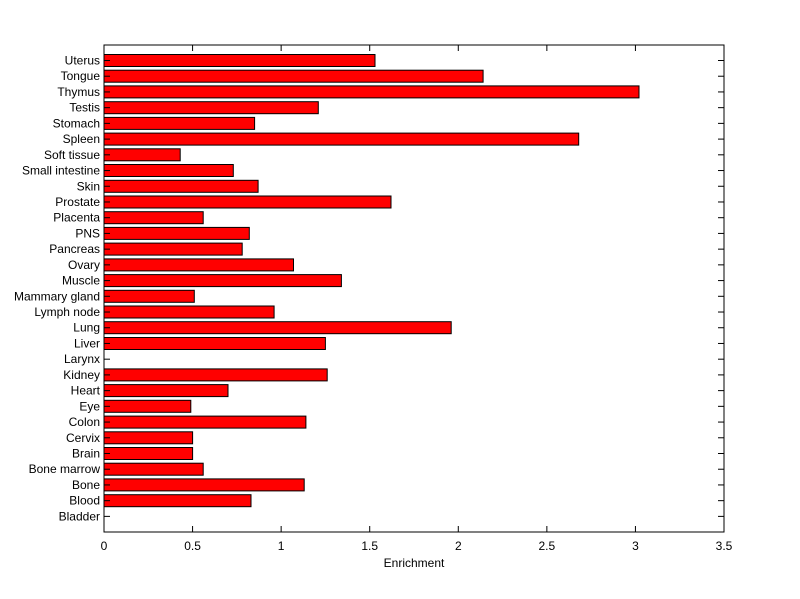 This screenshot has width=800, height=599. What do you see at coordinates (86, 485) in the screenshot?
I see `y-tick-label-bone: Bone` at bounding box center [86, 485].